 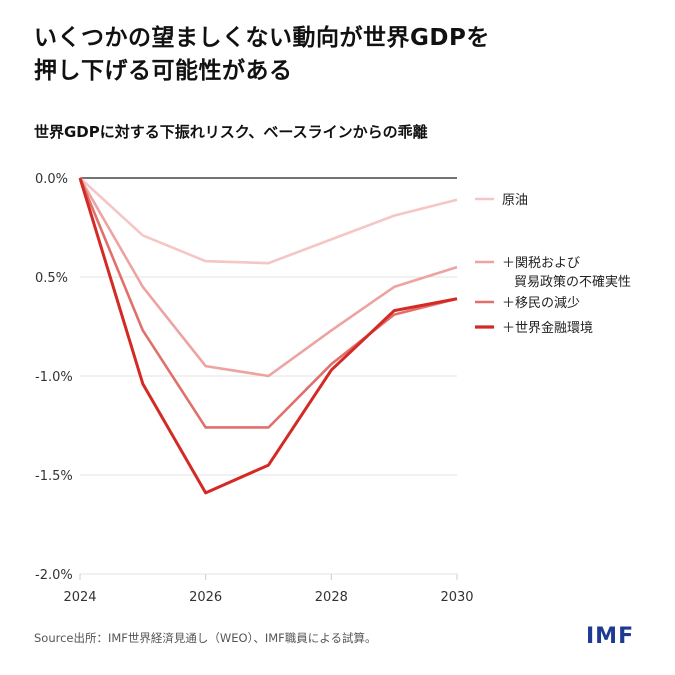 What do you see at coordinates (610, 636) in the screenshot?
I see `imf-logo: IMF` at bounding box center [610, 636].